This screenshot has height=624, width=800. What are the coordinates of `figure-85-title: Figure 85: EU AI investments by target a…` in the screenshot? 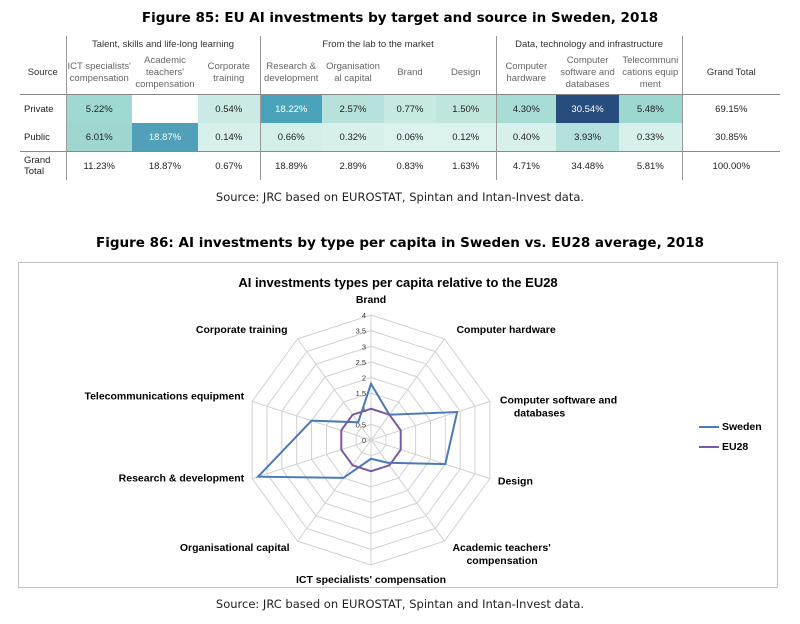 It's located at (400, 18).